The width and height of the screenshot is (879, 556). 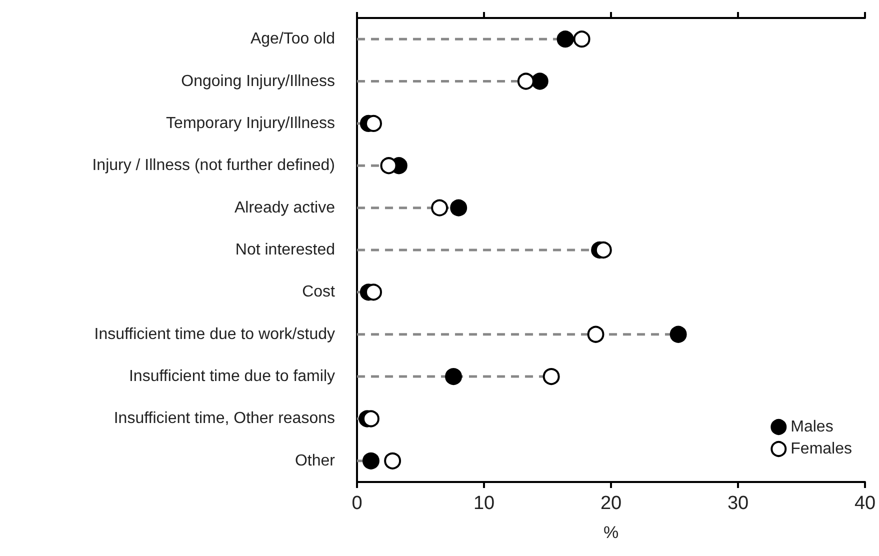 I want to click on x-tick-label: 20, so click(x=611, y=503).